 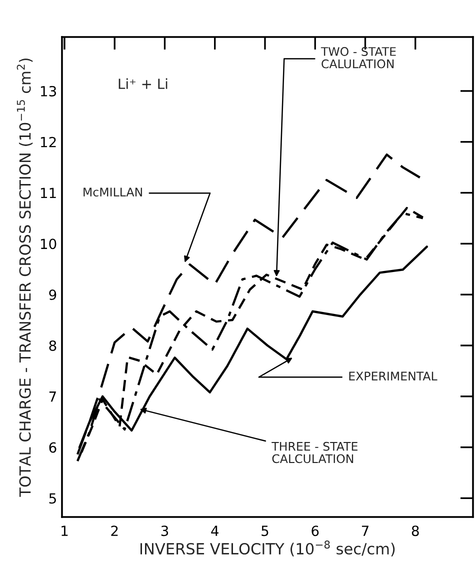 I want to click on x-axis-title: INVERSE VELOCITY (10$^{−8}$ sec/cm), so click(x=267, y=548).